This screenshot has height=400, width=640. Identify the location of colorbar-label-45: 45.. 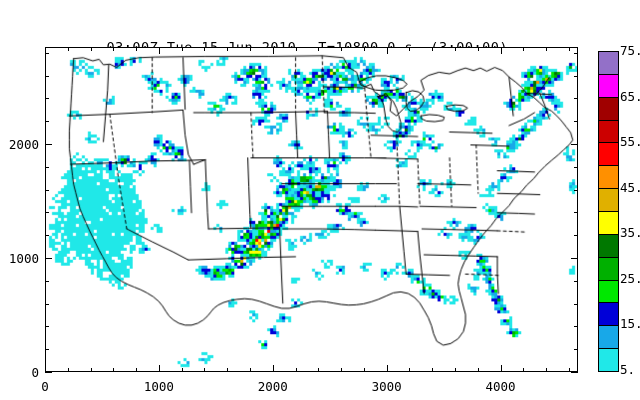
(630, 187).